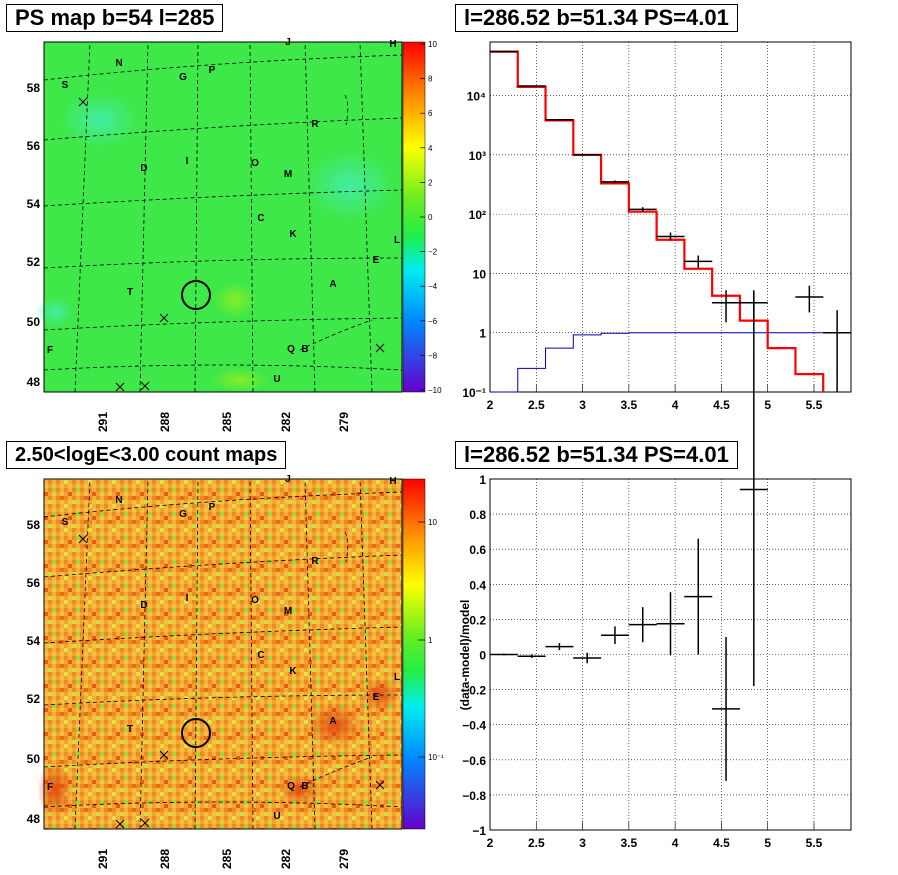 This screenshot has height=875, width=898. What do you see at coordinates (187, 598) in the screenshot?
I see `source-label-i: I` at bounding box center [187, 598].